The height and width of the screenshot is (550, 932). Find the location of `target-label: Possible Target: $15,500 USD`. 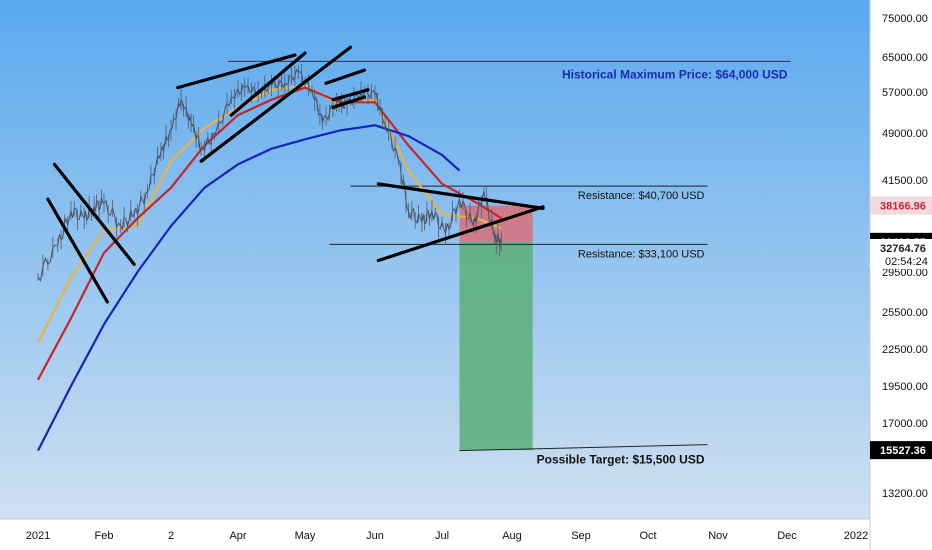

target-label: Possible Target: $15,500 USD is located at coordinates (621, 460).